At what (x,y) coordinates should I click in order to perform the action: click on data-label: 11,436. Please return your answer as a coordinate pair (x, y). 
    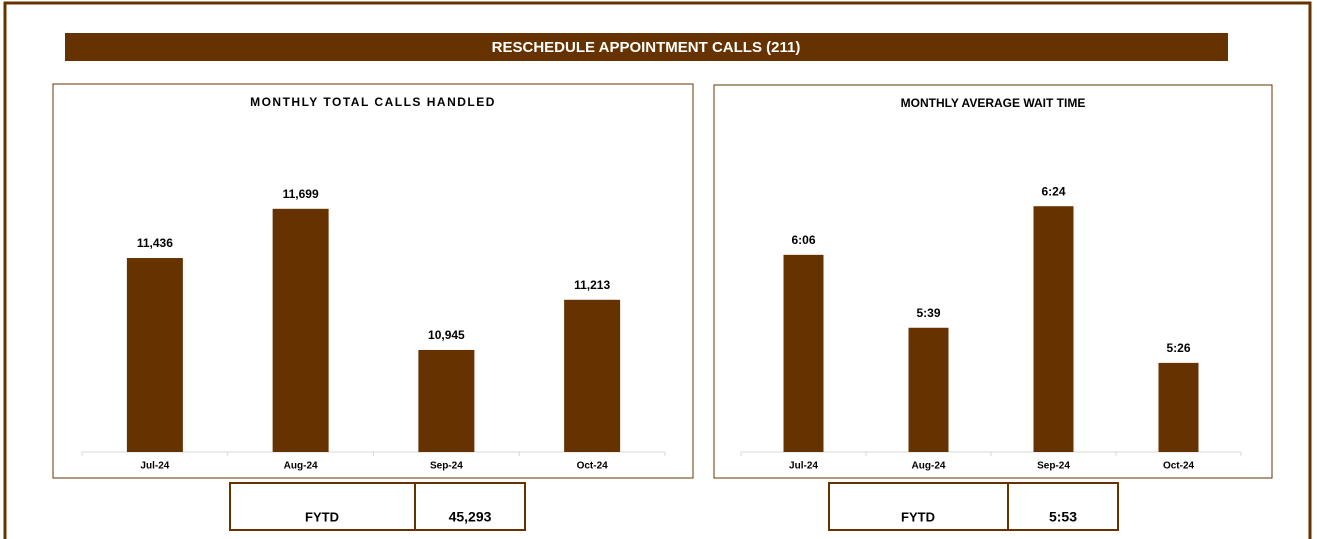
    Looking at the image, I should click on (155, 243).